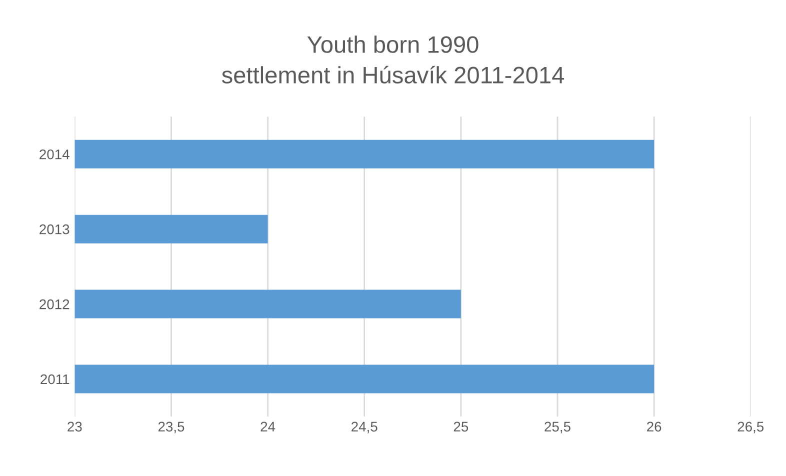 The image size is (786, 476). I want to click on x-tick-label: 26, so click(654, 427).